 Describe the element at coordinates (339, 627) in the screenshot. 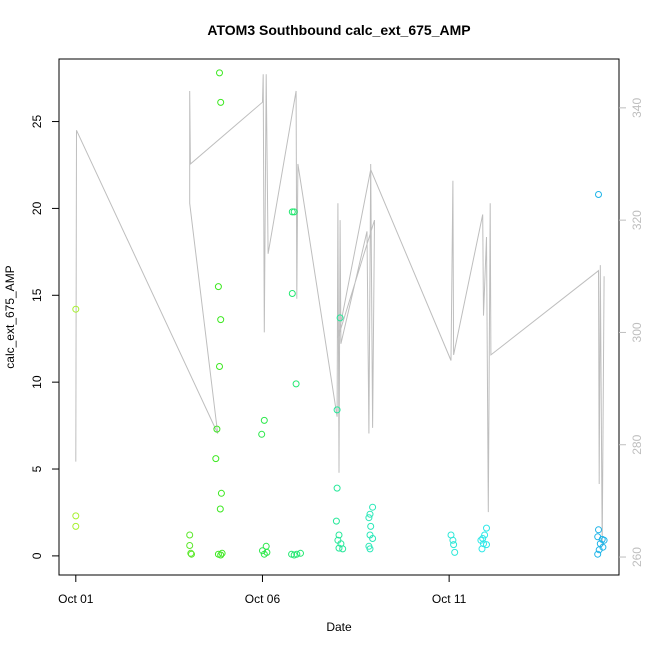

I see `x-axis-label: Date` at that location.